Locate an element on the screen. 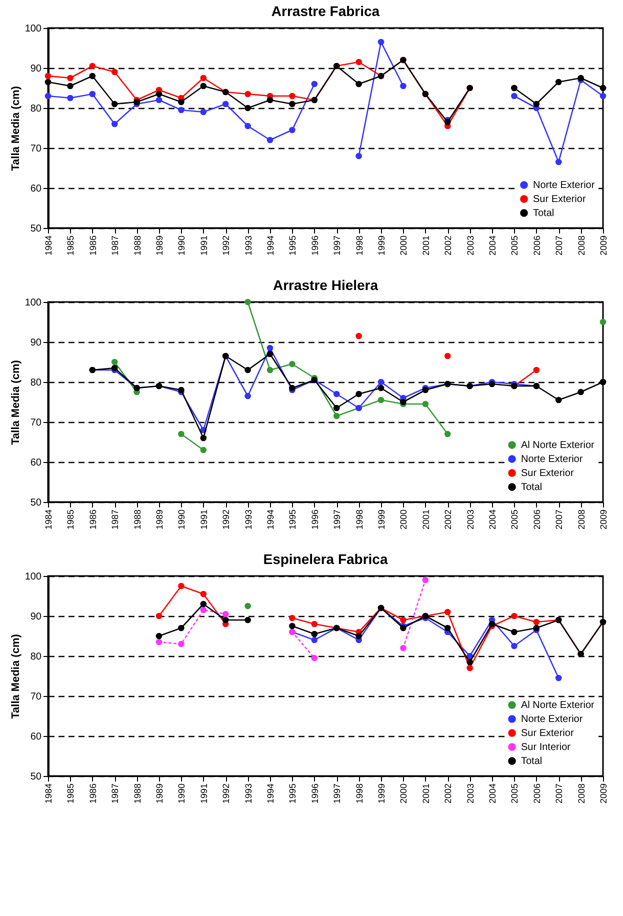  x-tick-label: 1998 is located at coordinates (359, 520).